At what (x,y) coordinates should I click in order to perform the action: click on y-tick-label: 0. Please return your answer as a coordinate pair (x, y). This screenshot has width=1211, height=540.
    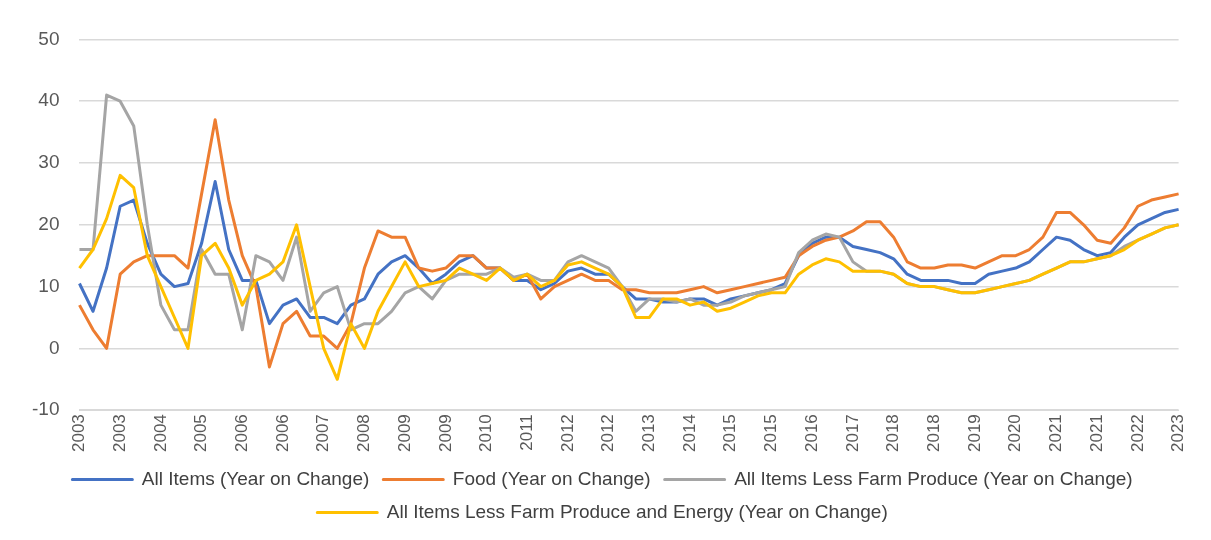
    Looking at the image, I should click on (54, 347).